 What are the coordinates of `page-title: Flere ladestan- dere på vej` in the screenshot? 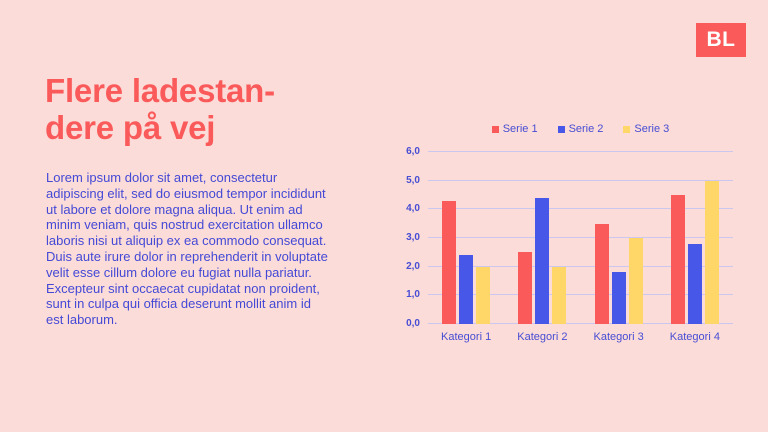 It's located at (160, 109).